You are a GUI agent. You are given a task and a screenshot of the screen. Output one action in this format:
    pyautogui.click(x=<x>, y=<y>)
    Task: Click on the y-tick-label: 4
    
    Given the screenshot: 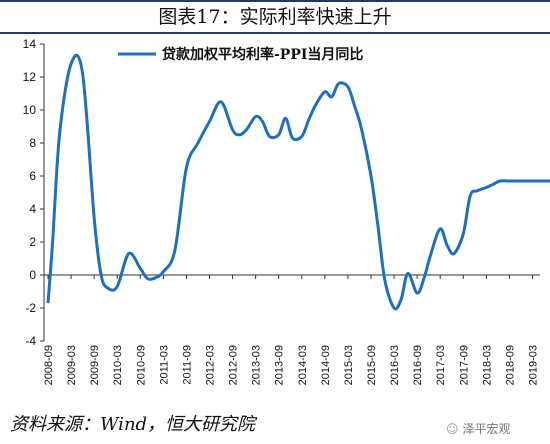 What is the action you would take?
    pyautogui.click(x=32, y=209)
    